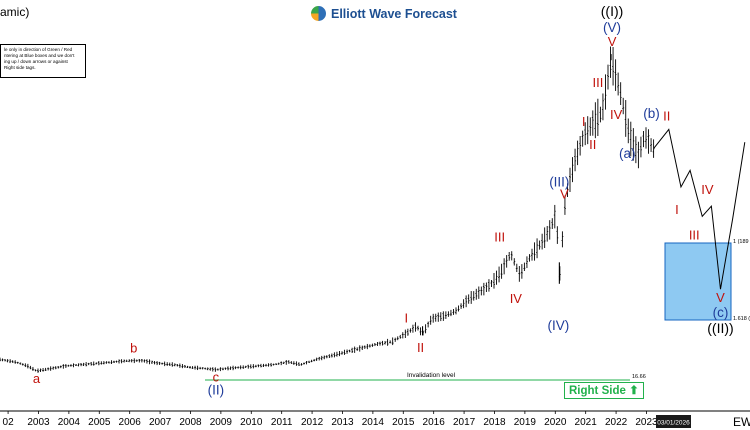  Describe the element at coordinates (9, 422) in the screenshot. I see `x-tick-label: 02` at that location.